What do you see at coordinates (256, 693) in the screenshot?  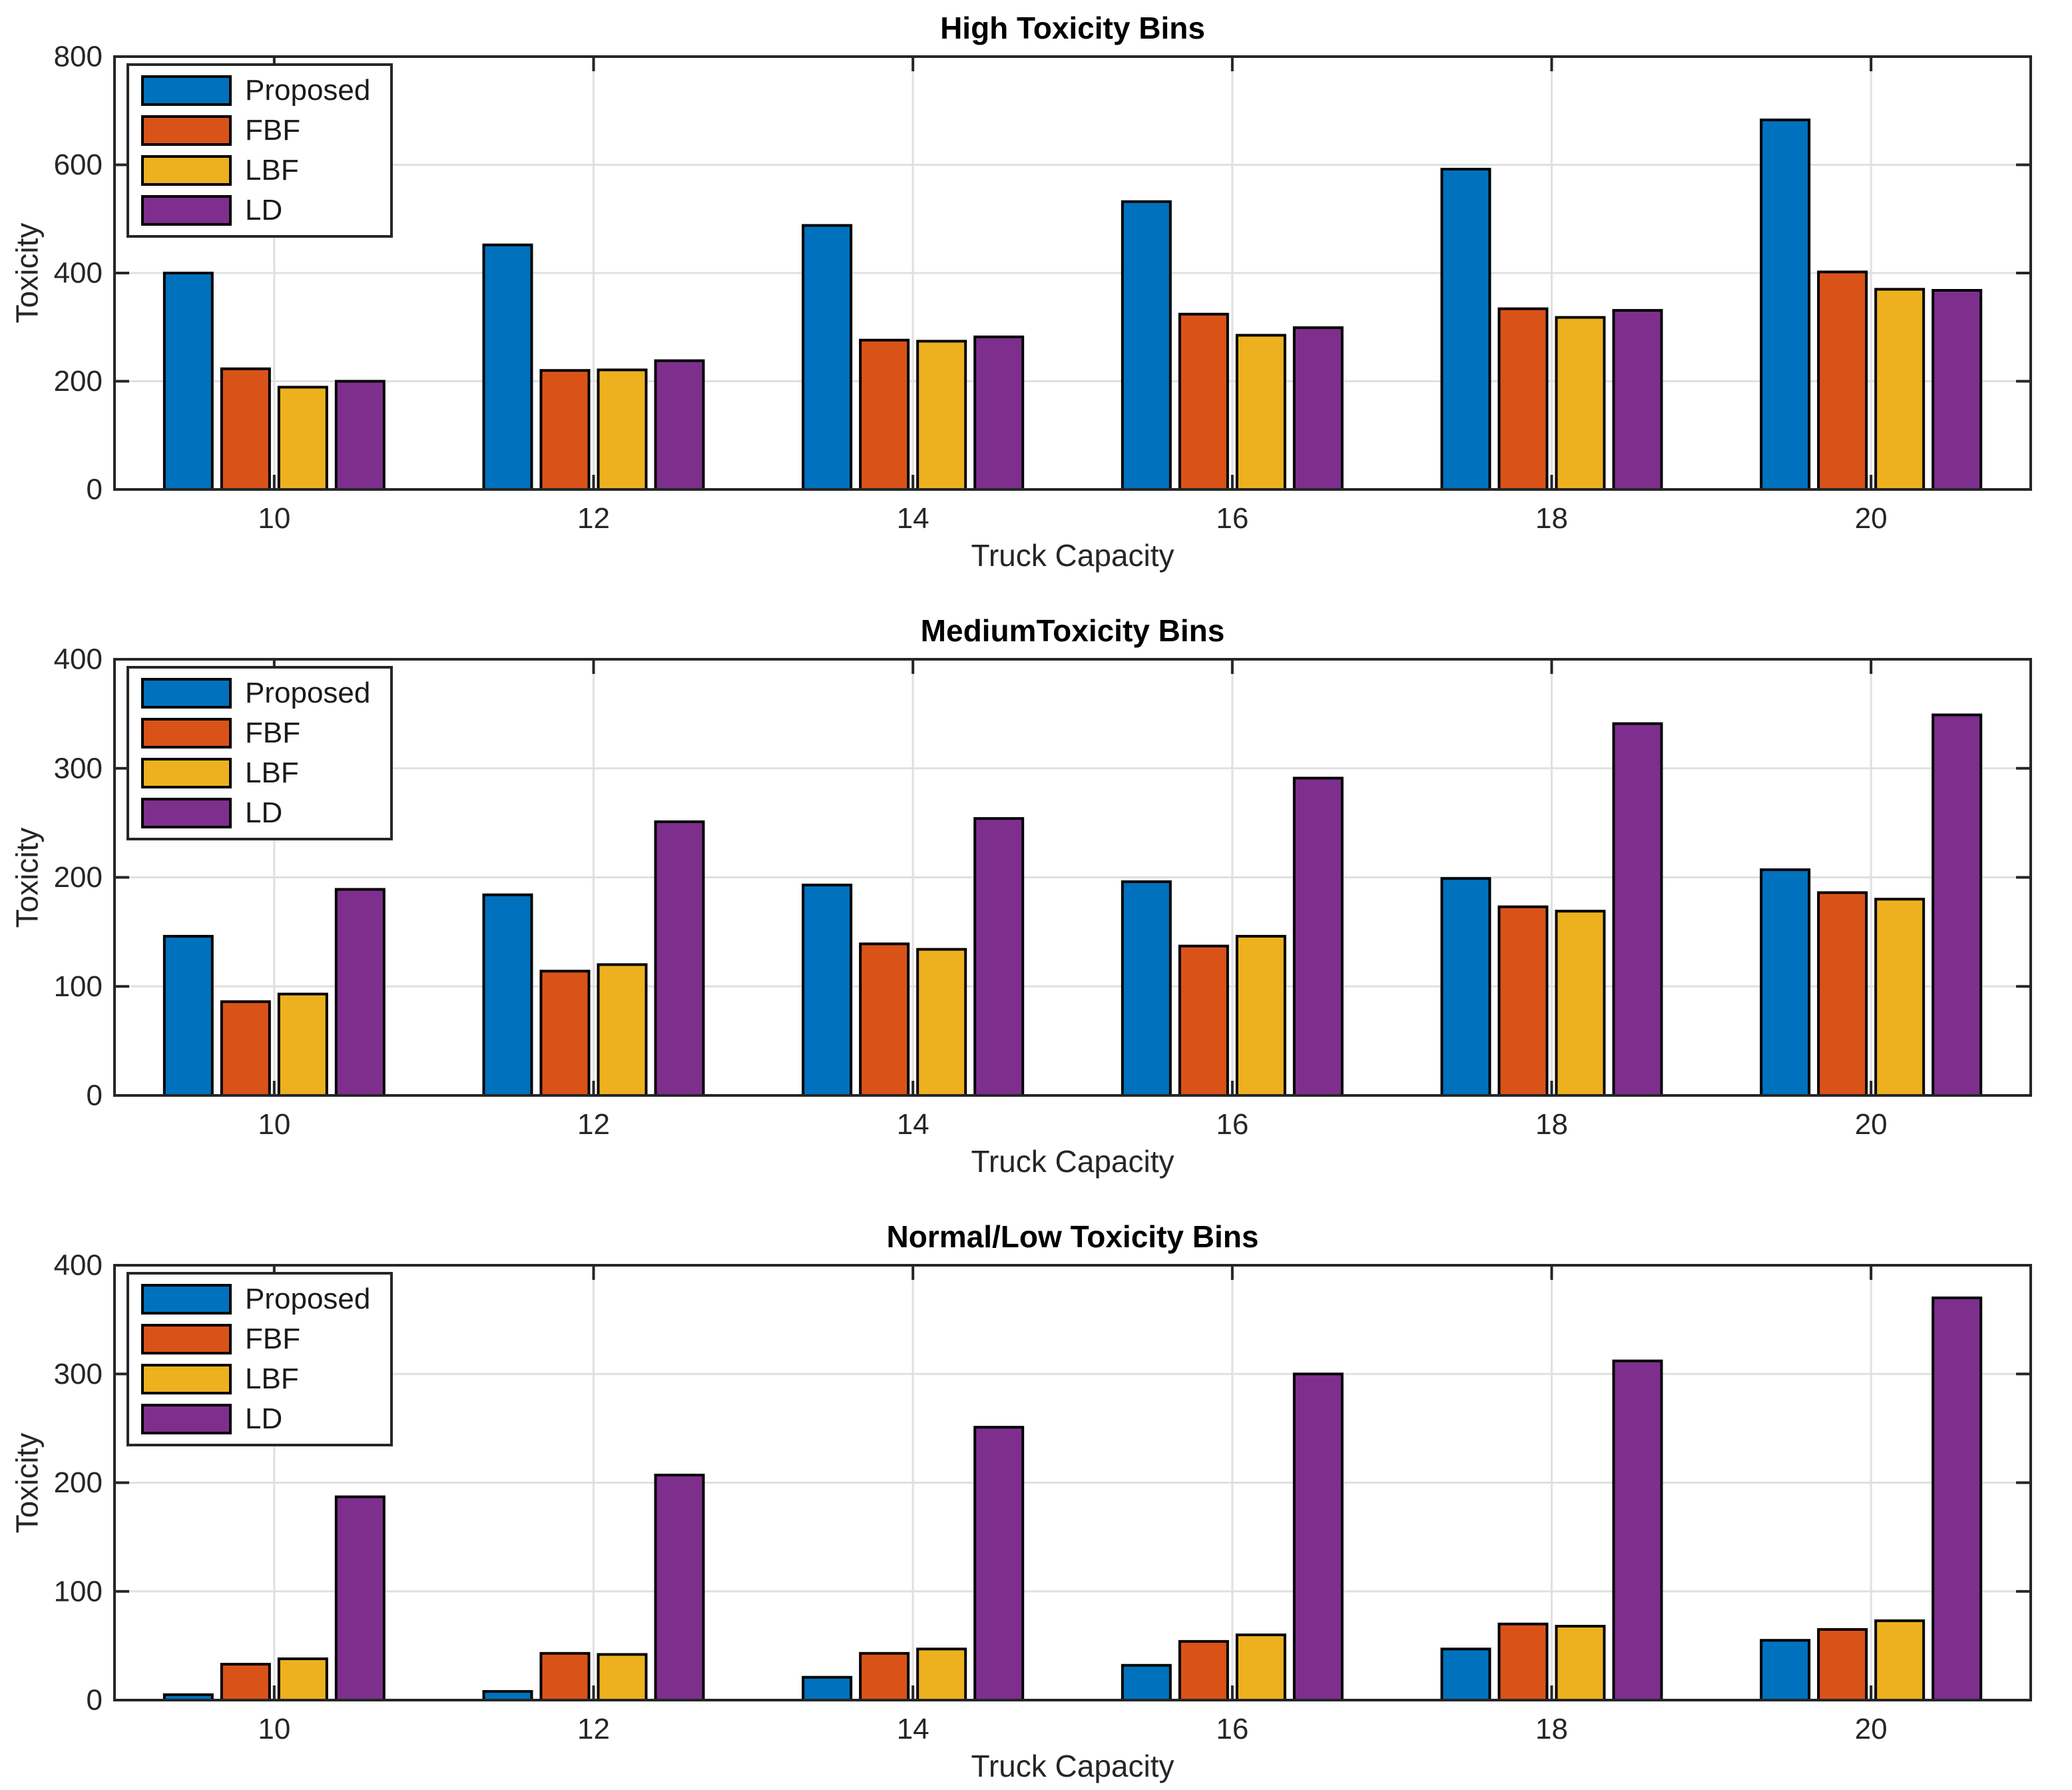 I see `legend-item-proposed: Proposed` at bounding box center [256, 693].